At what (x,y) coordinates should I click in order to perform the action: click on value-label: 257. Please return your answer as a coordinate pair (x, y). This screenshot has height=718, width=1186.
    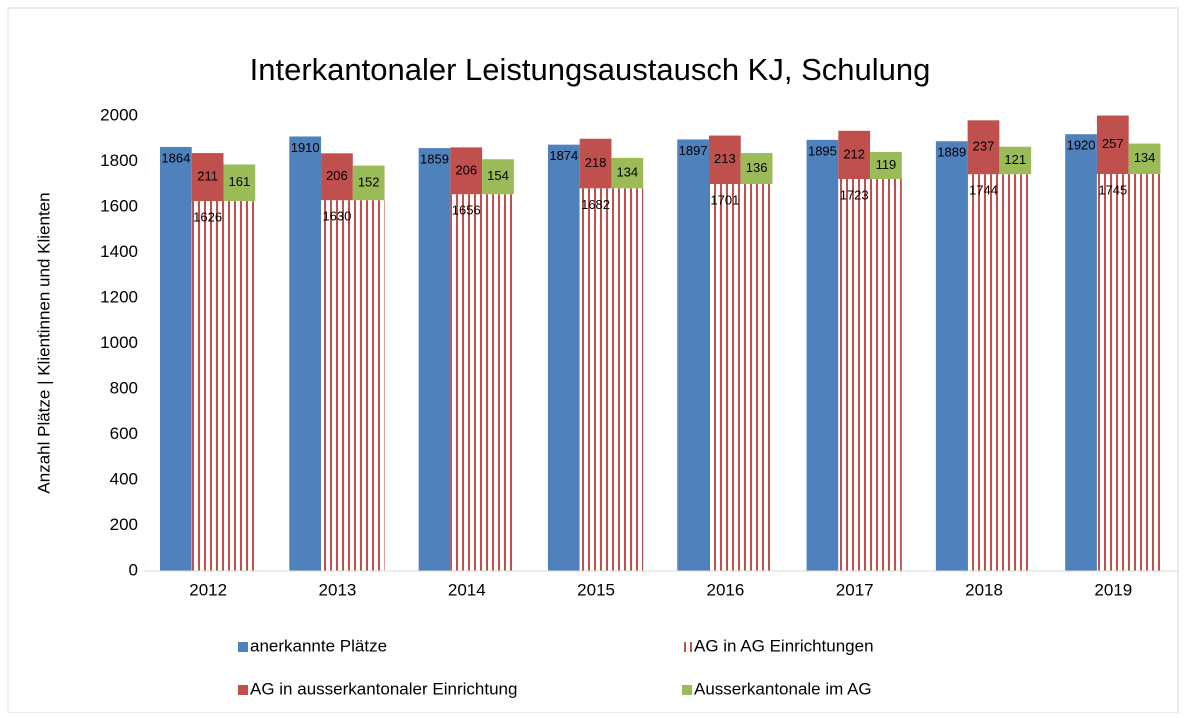
    Looking at the image, I should click on (1113, 143).